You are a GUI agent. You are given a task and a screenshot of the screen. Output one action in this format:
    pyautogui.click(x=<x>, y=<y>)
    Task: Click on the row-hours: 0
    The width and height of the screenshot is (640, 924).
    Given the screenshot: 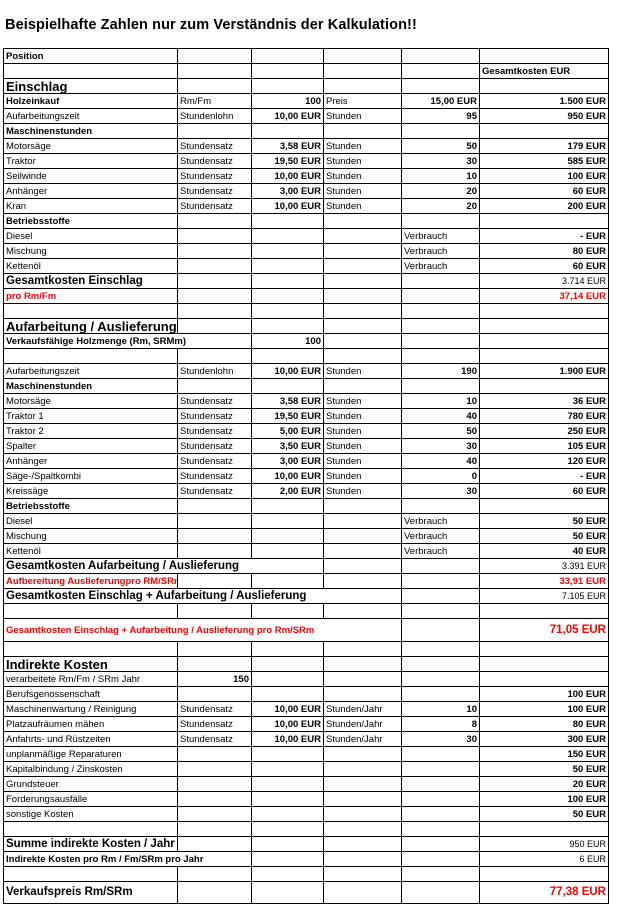 What is the action you would take?
    pyautogui.click(x=440, y=476)
    